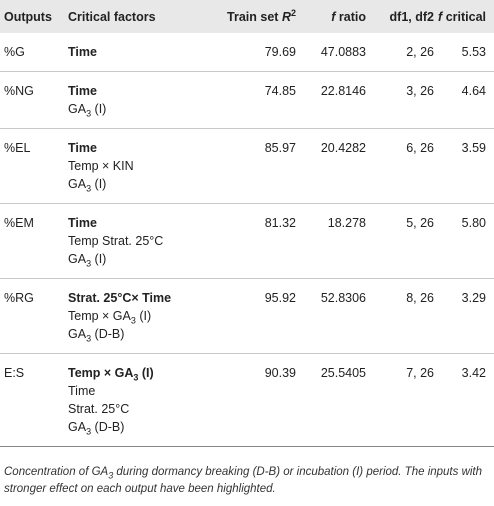 The height and width of the screenshot is (506, 494). I want to click on header-f-symbol: f, so click(333, 17).